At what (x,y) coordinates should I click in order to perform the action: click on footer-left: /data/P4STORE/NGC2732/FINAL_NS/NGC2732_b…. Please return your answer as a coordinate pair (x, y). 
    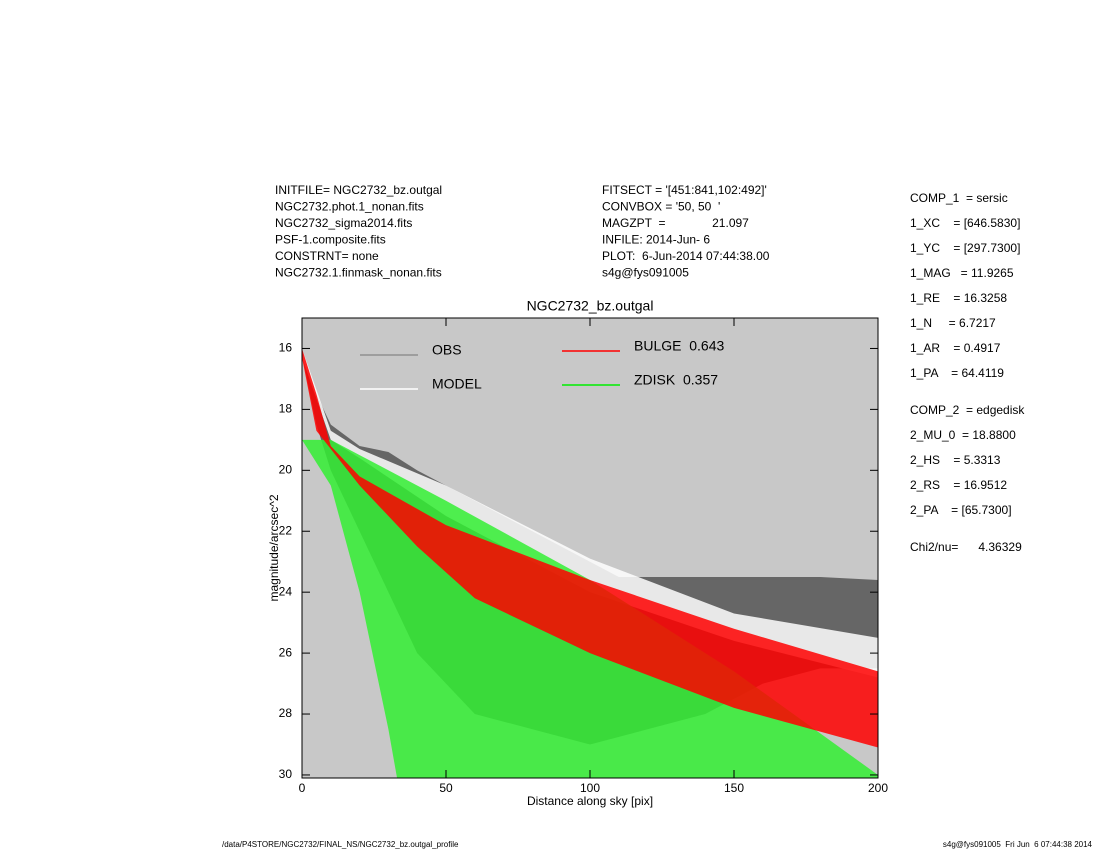
    Looking at the image, I should click on (340, 844).